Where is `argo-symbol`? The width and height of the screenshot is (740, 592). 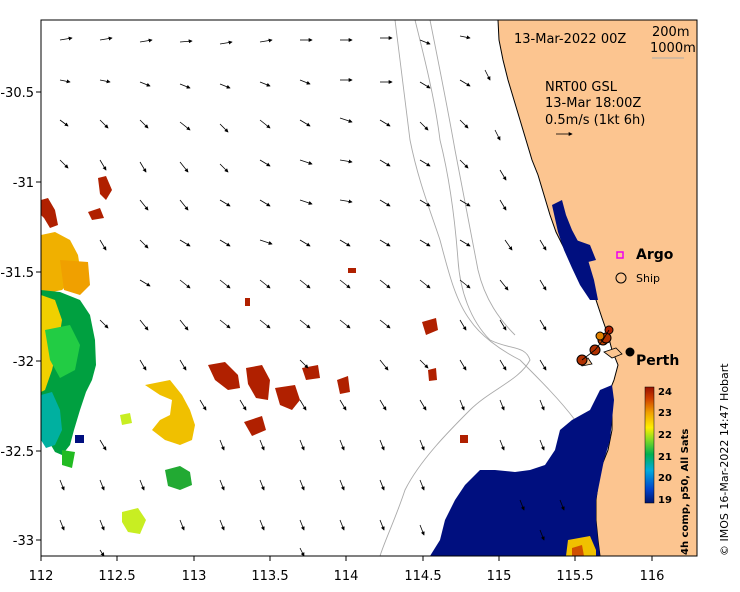
argo-symbol is located at coordinates (620, 255).